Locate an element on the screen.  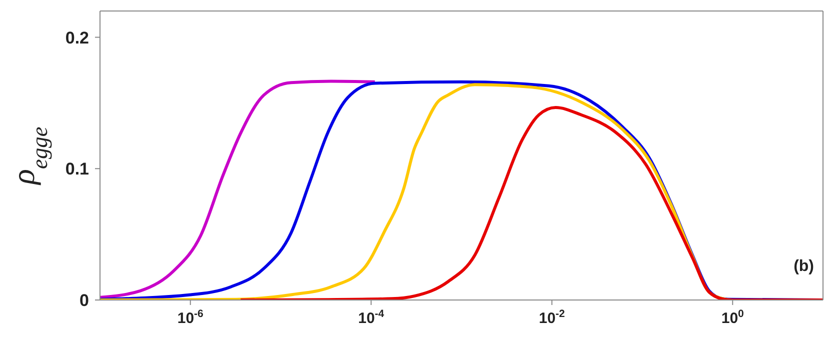
x-tick-label: 10$^{-2}$ is located at coordinates (552, 317).